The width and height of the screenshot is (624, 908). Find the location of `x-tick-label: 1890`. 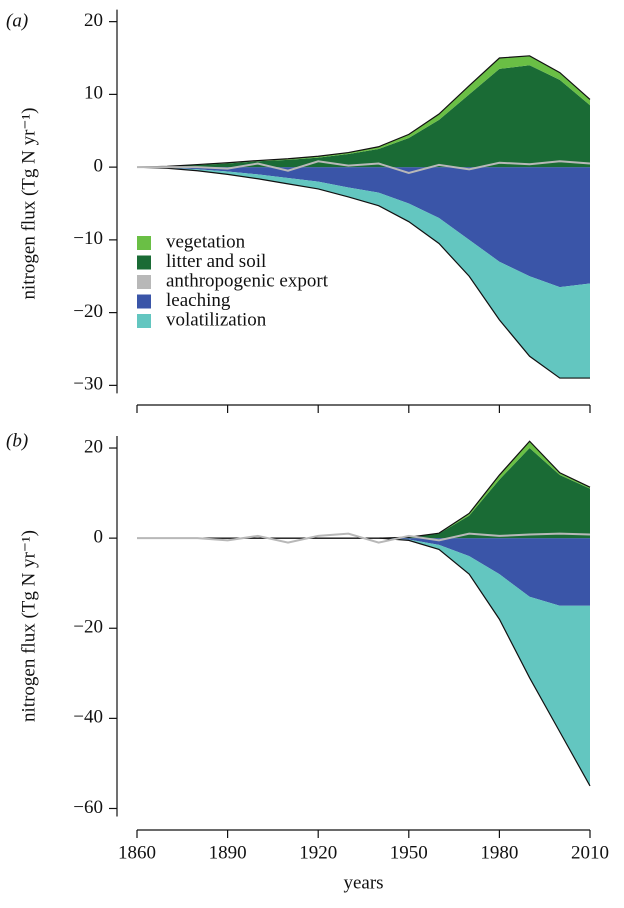

x-tick-label: 1890 is located at coordinates (228, 852).